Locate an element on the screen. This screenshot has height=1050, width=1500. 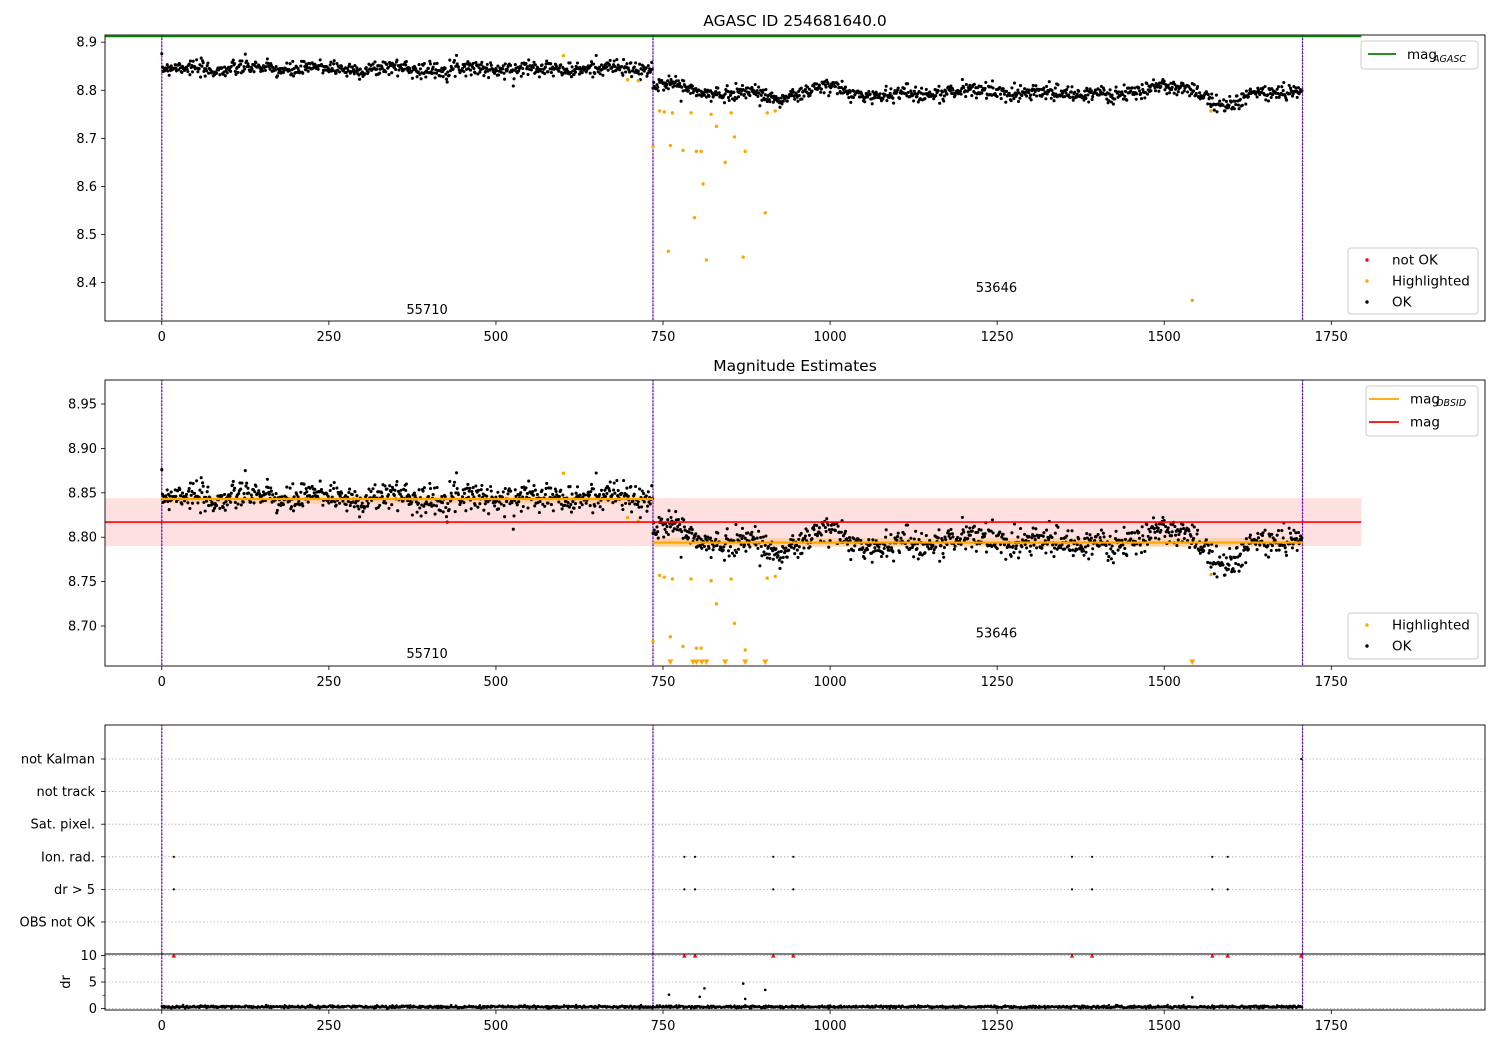
mid-y-tick-label: 8.90 is located at coordinates (82, 449).